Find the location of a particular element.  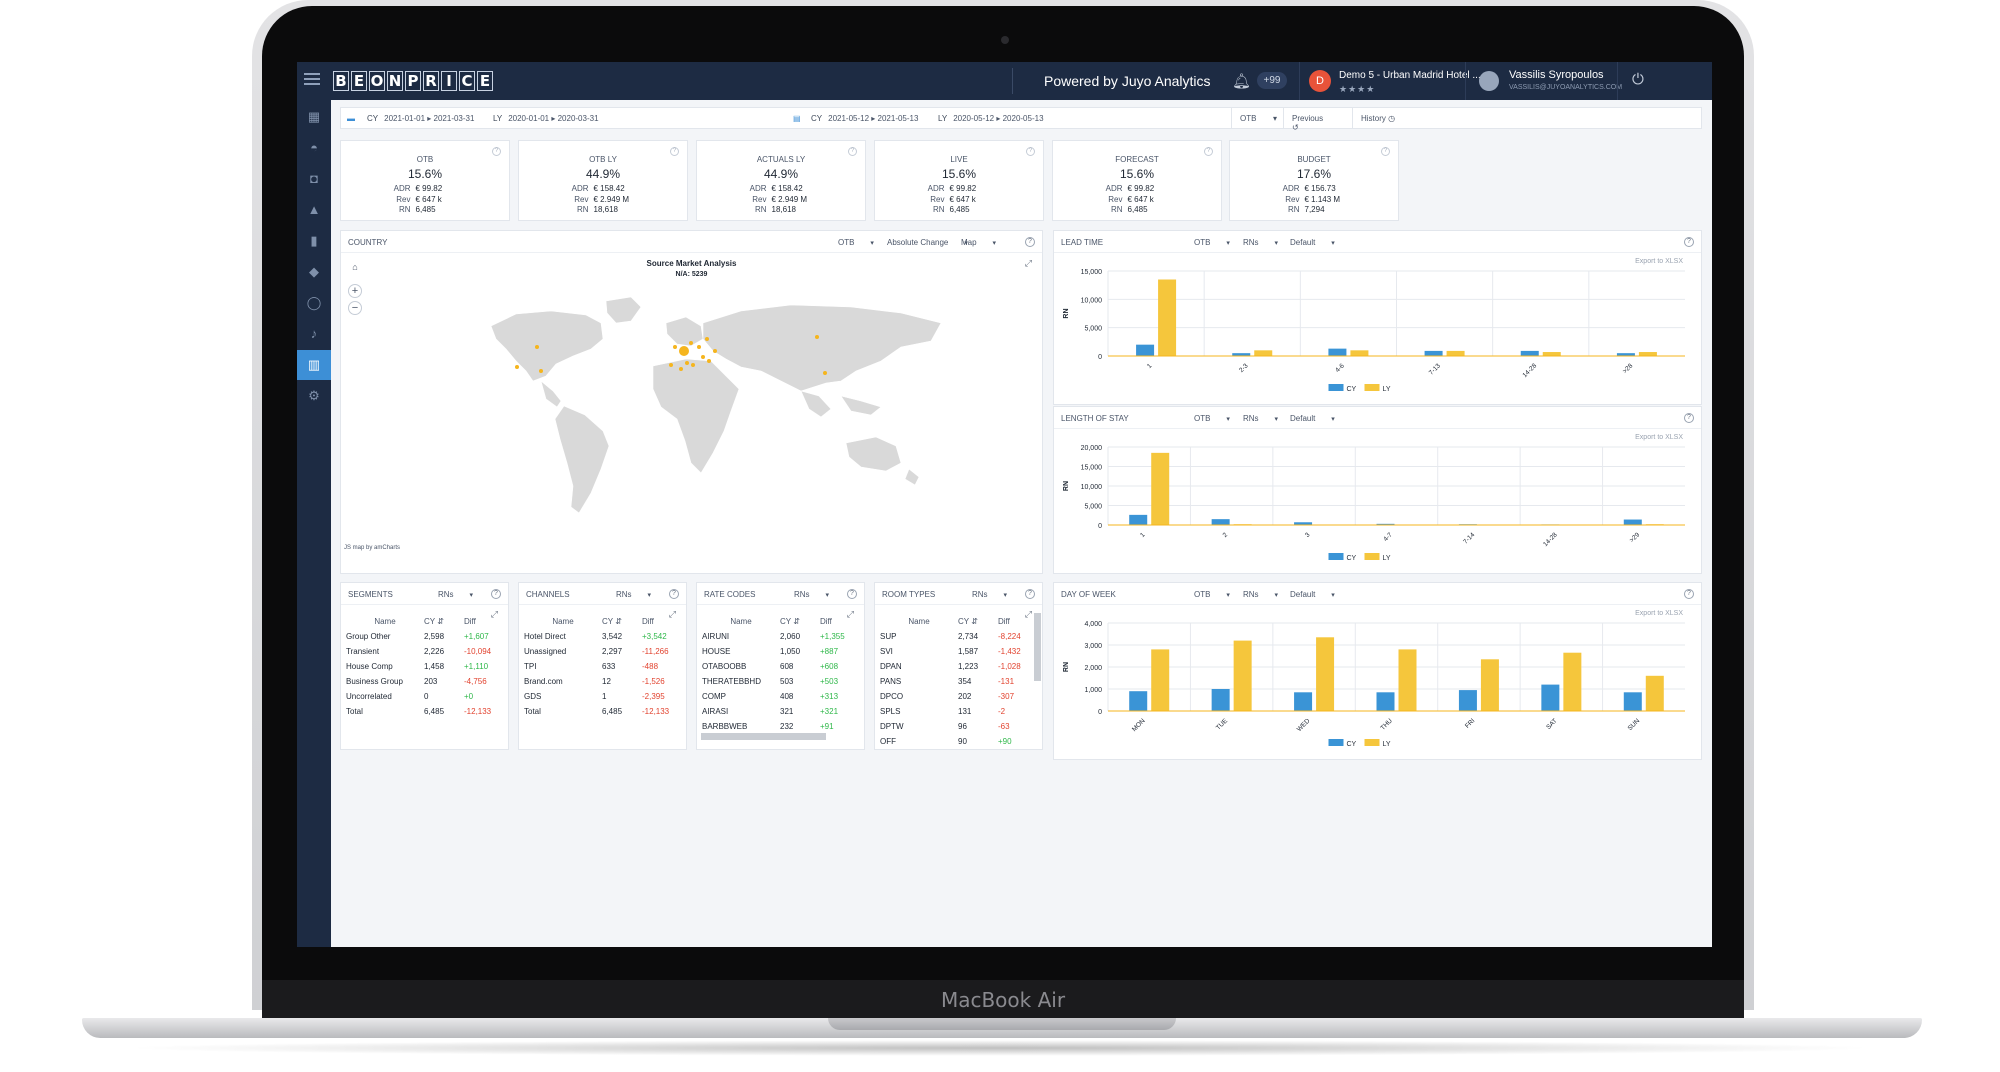

table-row: SVI 1,587 -1,432 is located at coordinates (959, 651).